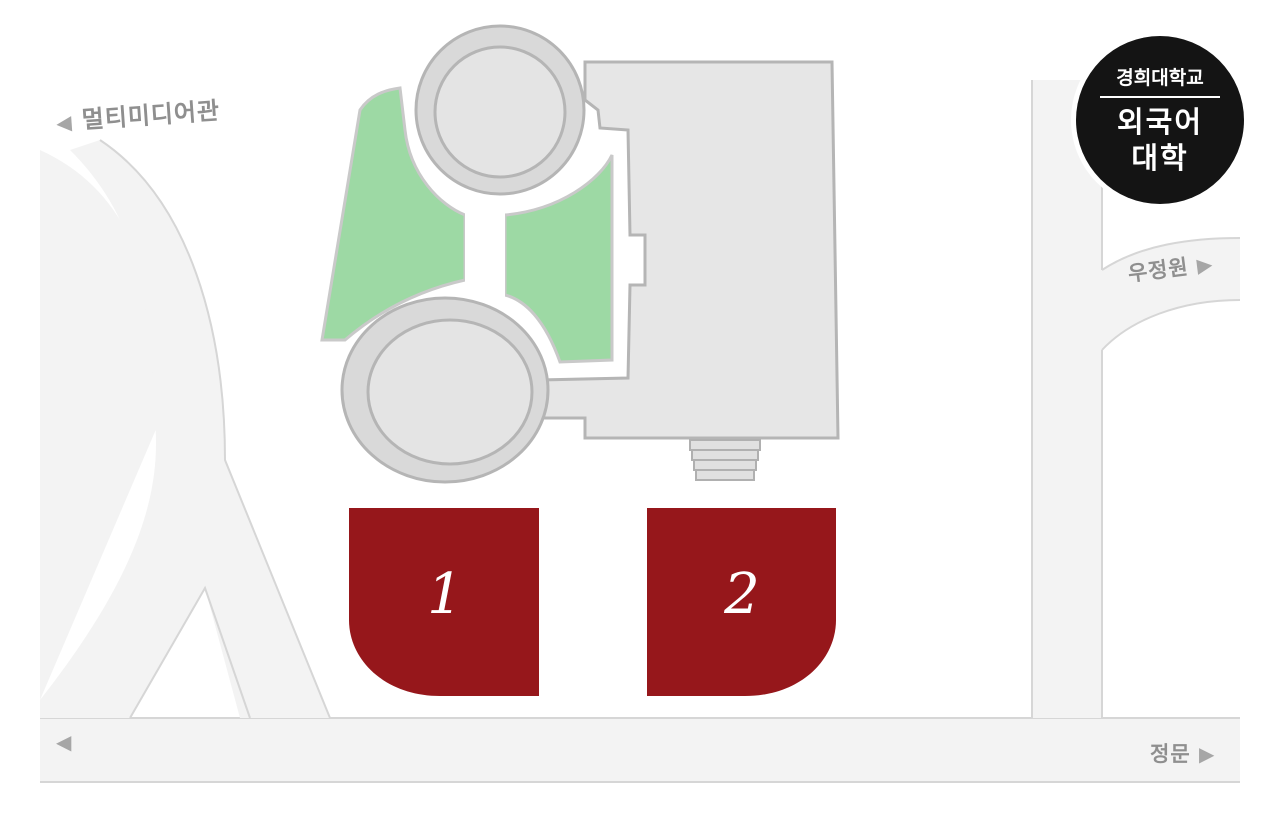  I want to click on main-road, so click(640, 750).